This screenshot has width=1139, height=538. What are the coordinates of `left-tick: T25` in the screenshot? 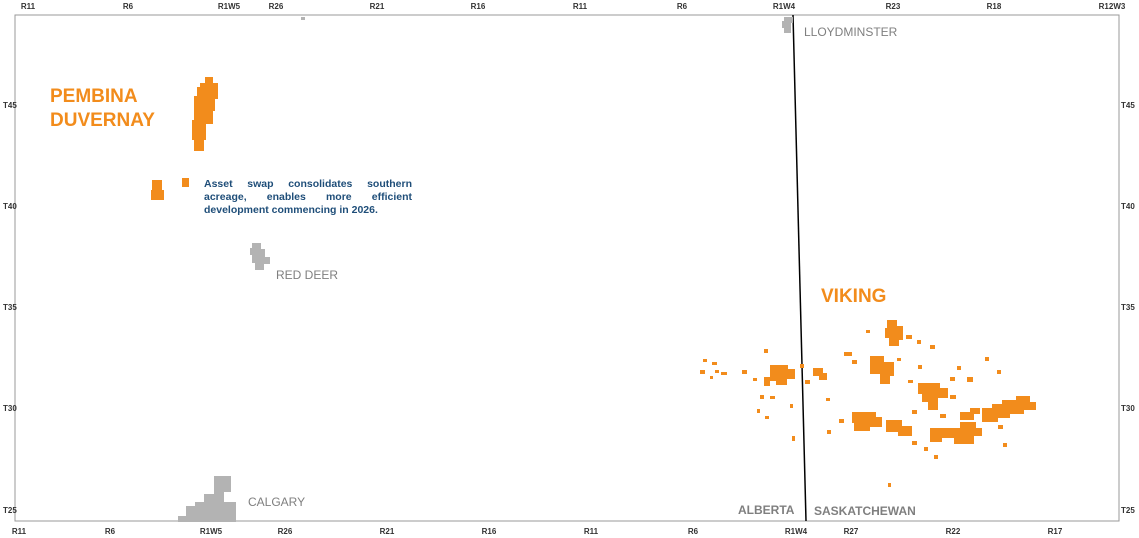 It's located at (10, 510).